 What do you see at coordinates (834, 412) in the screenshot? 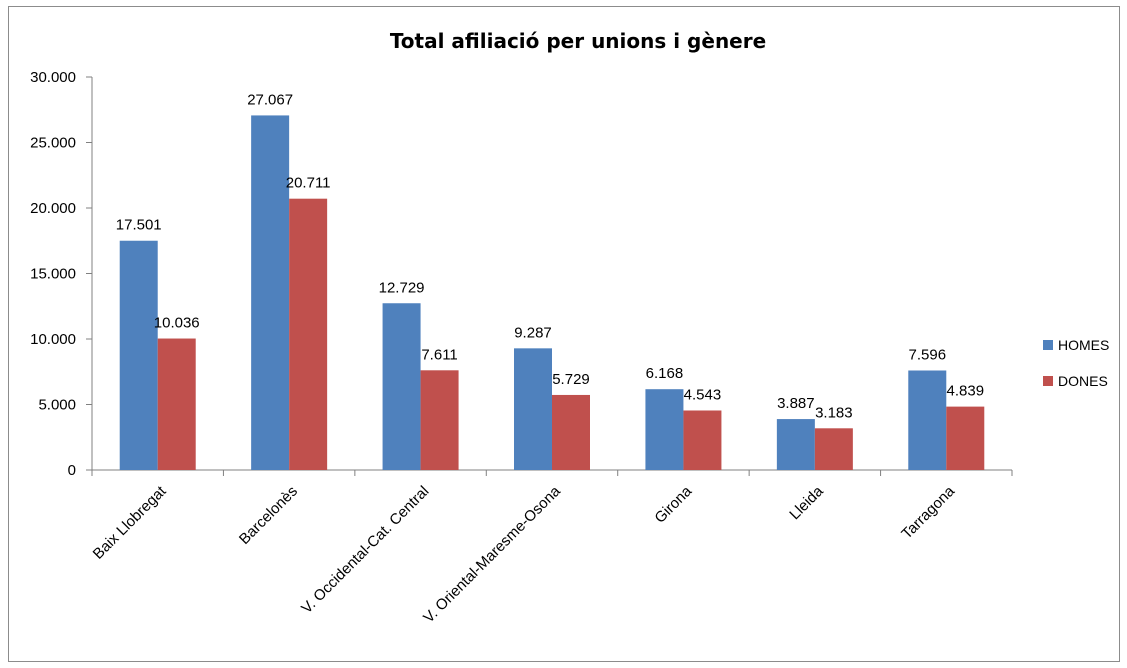
I see `data-label: 3.183` at bounding box center [834, 412].